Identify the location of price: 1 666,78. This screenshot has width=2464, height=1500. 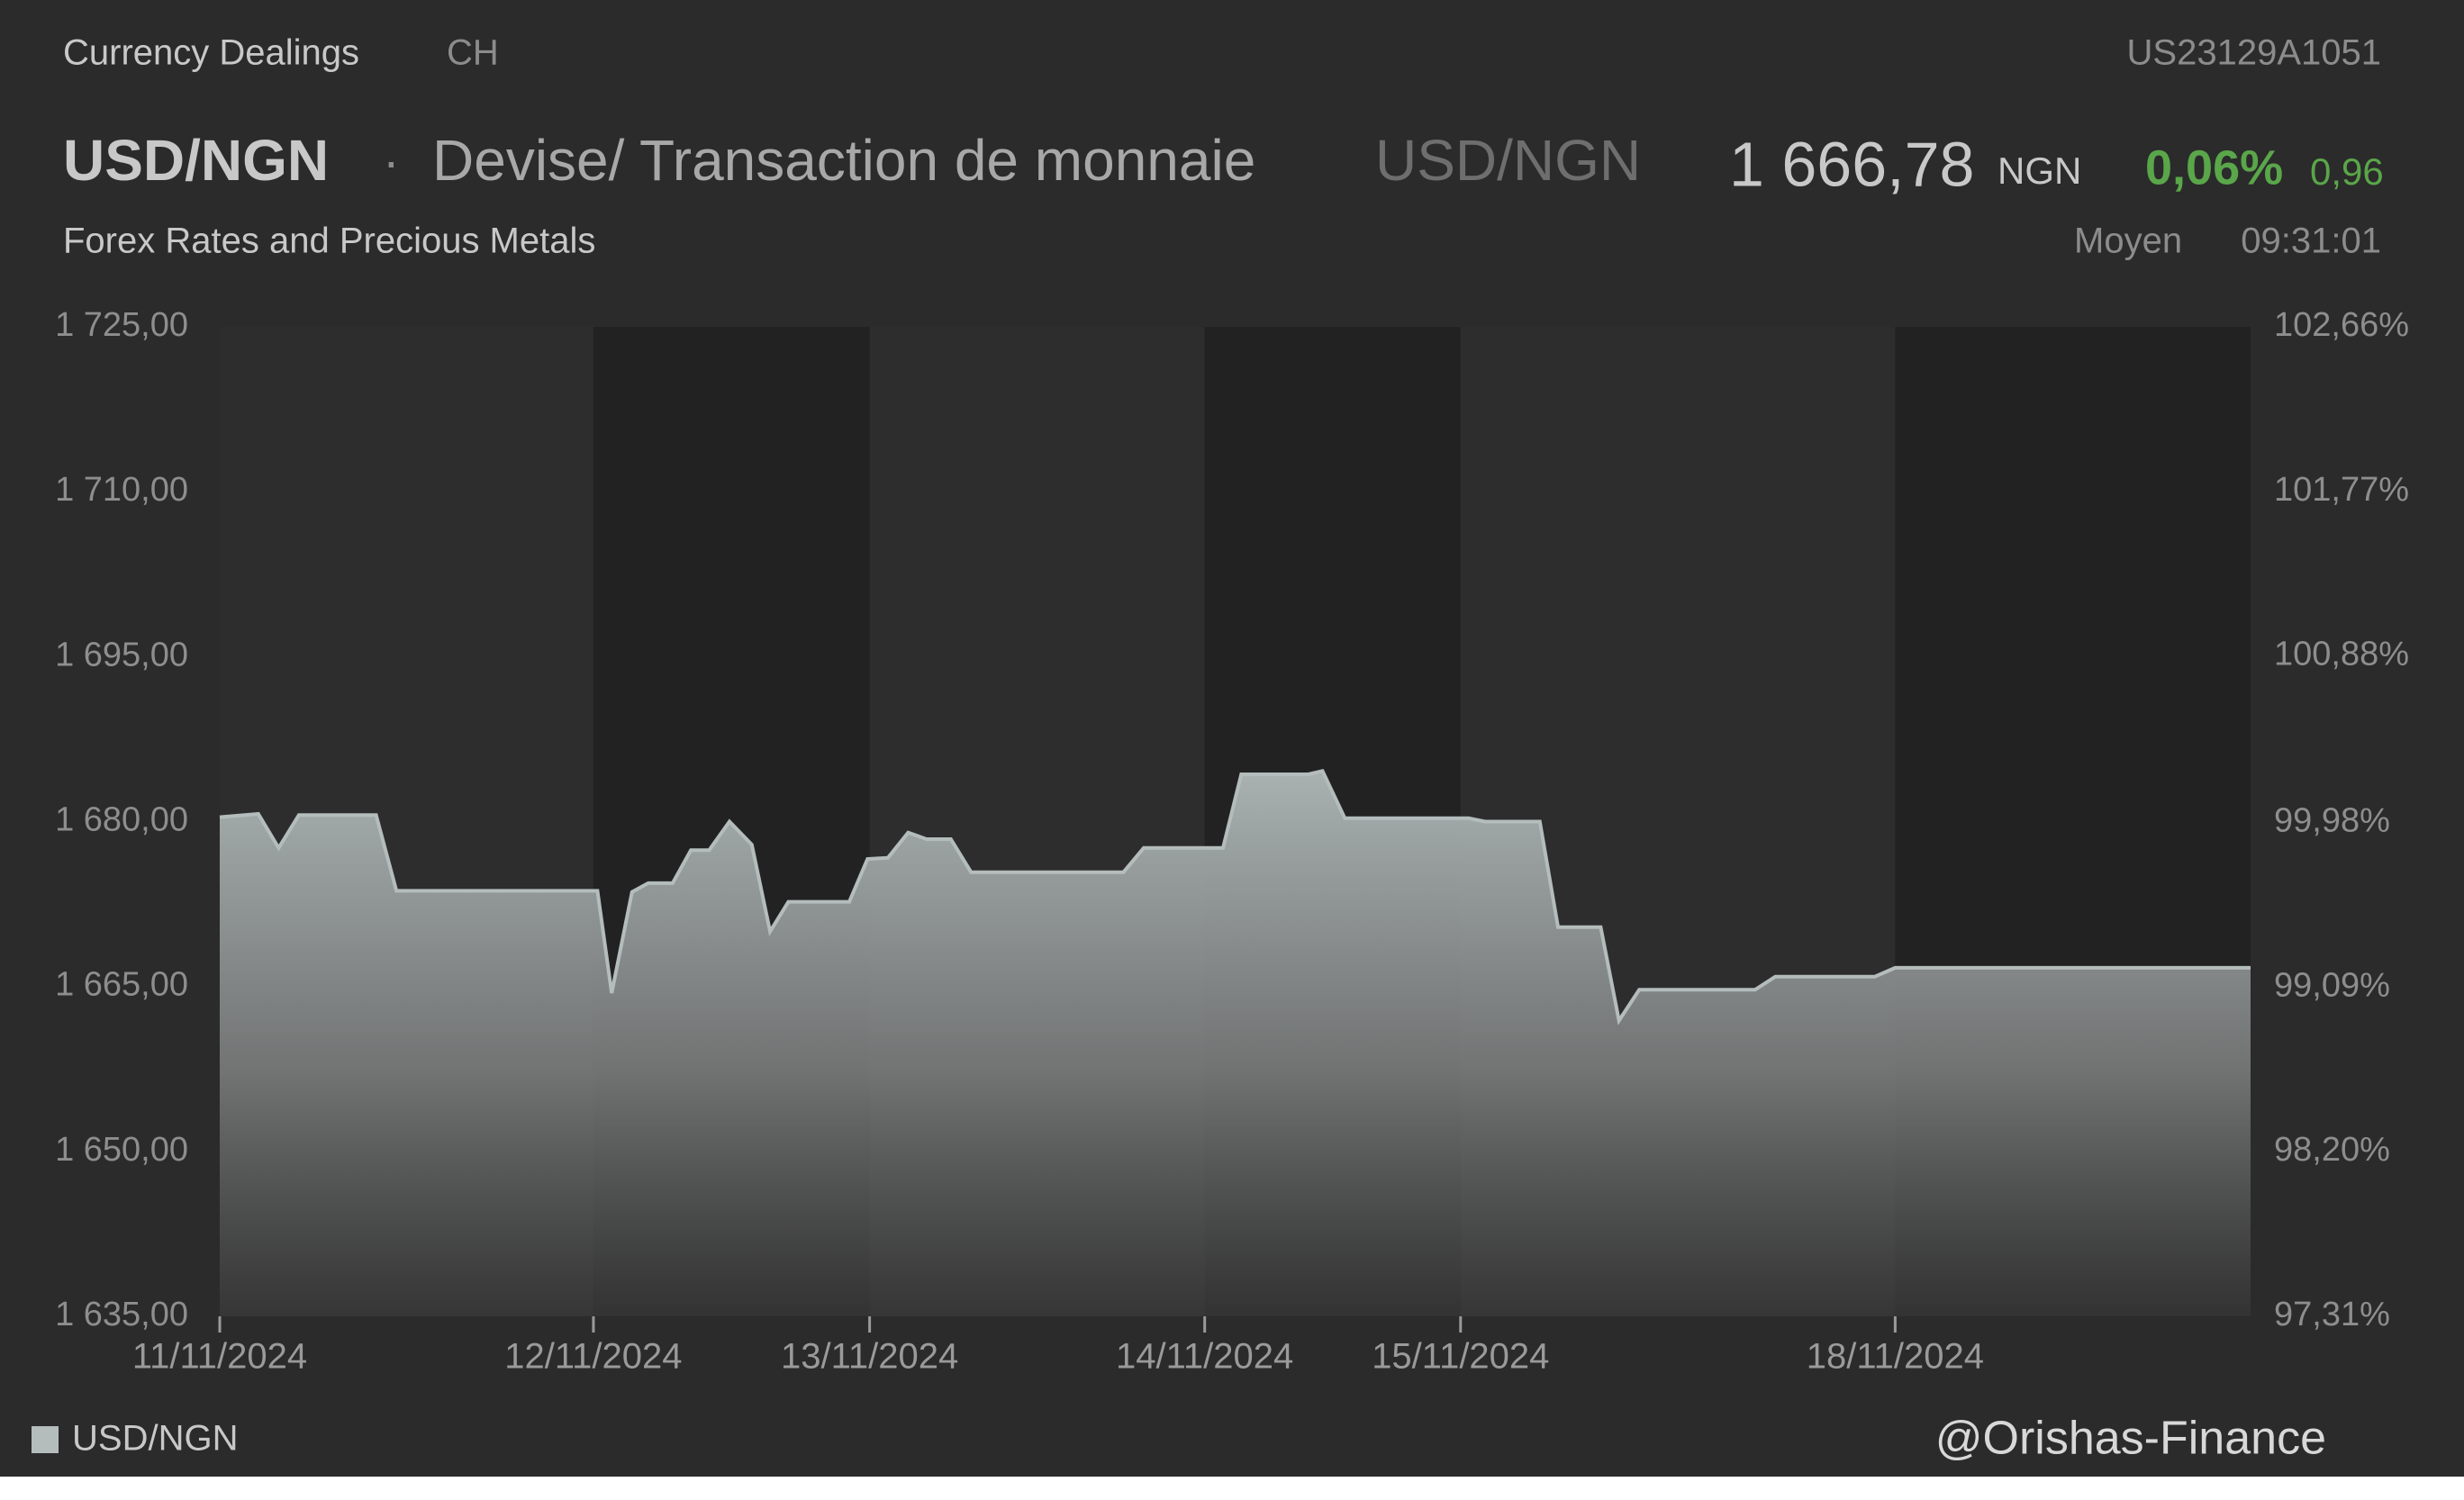
(1852, 164).